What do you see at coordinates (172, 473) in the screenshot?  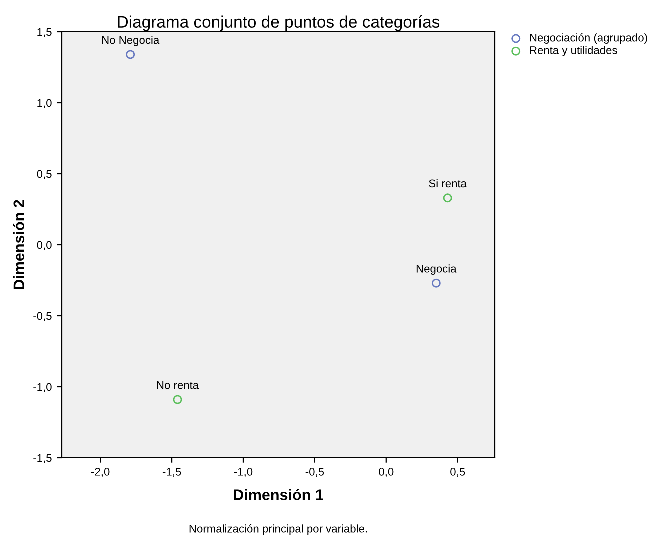 I see `x-tick-label: -1,5` at bounding box center [172, 473].